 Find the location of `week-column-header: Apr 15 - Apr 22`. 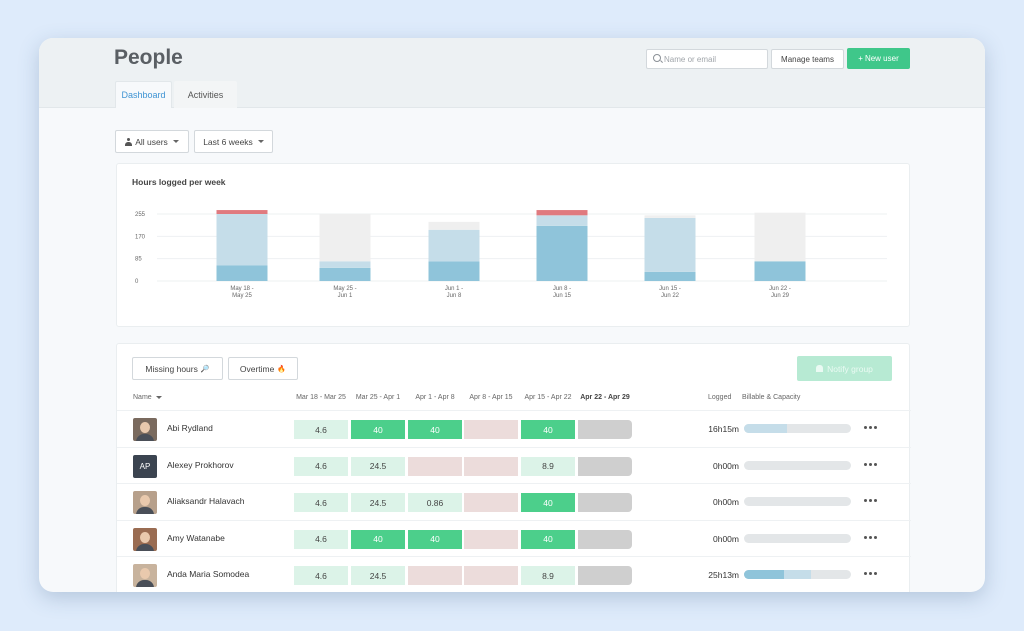

week-column-header: Apr 15 - Apr 22 is located at coordinates (548, 397).